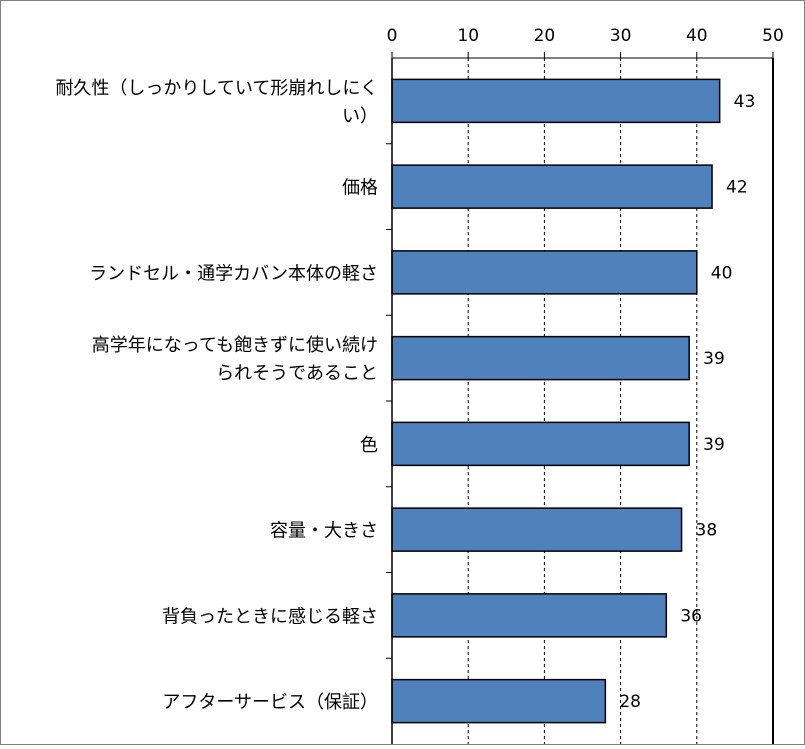 The height and width of the screenshot is (749, 805). Describe the element at coordinates (707, 531) in the screenshot. I see `data-label: 38` at that location.